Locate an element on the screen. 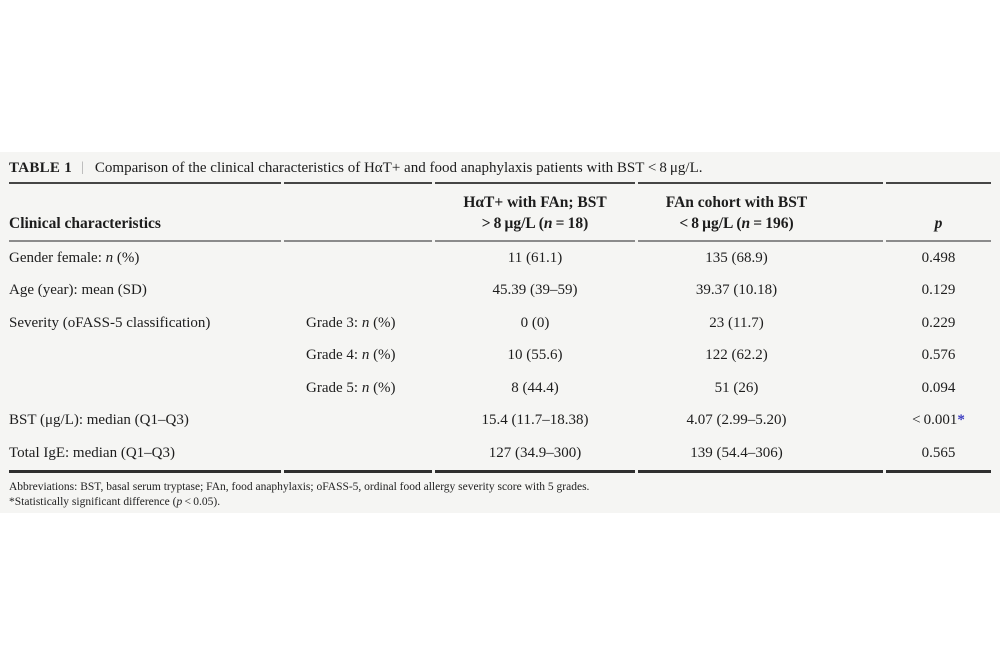 This screenshot has width=1000, height=664. value-hat-cohort: 127 (34.9–300) is located at coordinates (535, 455).